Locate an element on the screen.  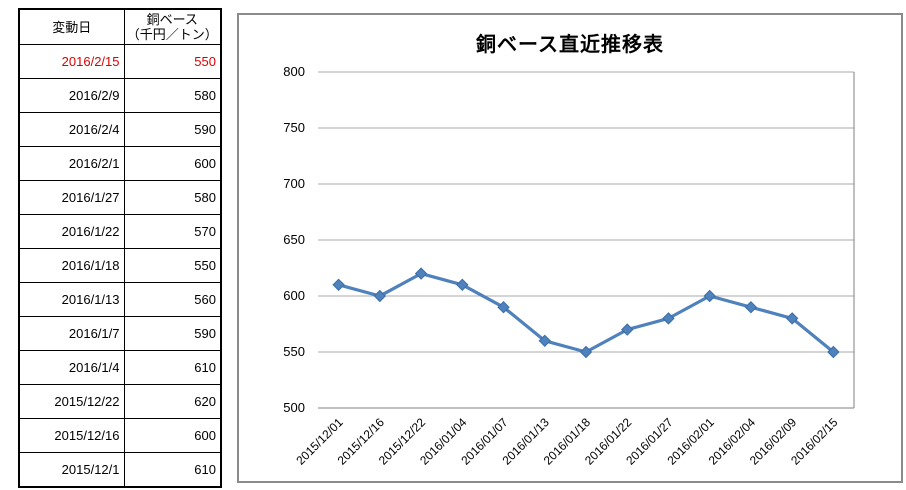
table-row: 2016/1/22 570 is located at coordinates (120, 231).